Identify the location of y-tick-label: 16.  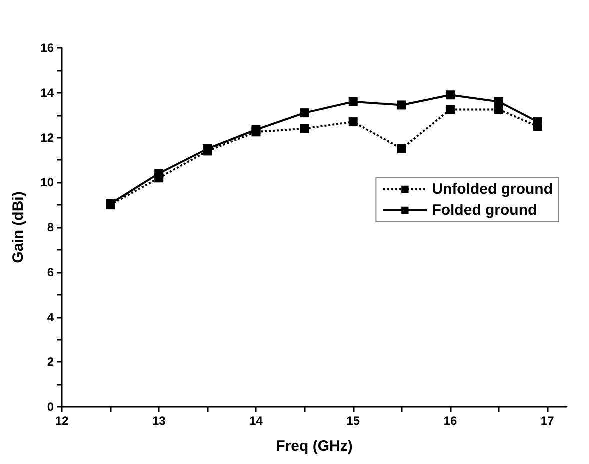
(47, 48).